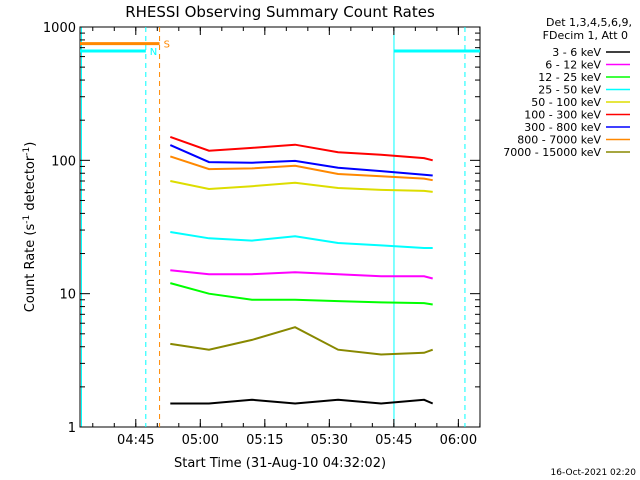 This screenshot has width=640, height=480. What do you see at coordinates (30, 268) in the screenshot?
I see `y-label-main: Count Rate (s` at bounding box center [30, 268].